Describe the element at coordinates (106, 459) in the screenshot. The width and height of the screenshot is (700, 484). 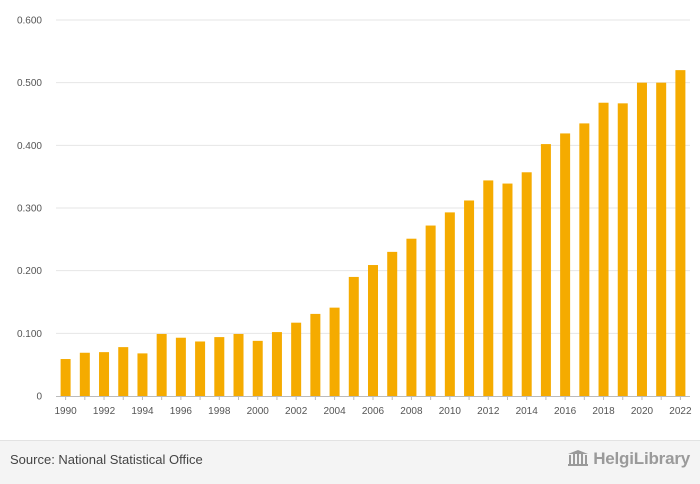
I see `source-note: Source: National Statistical Office` at that location.